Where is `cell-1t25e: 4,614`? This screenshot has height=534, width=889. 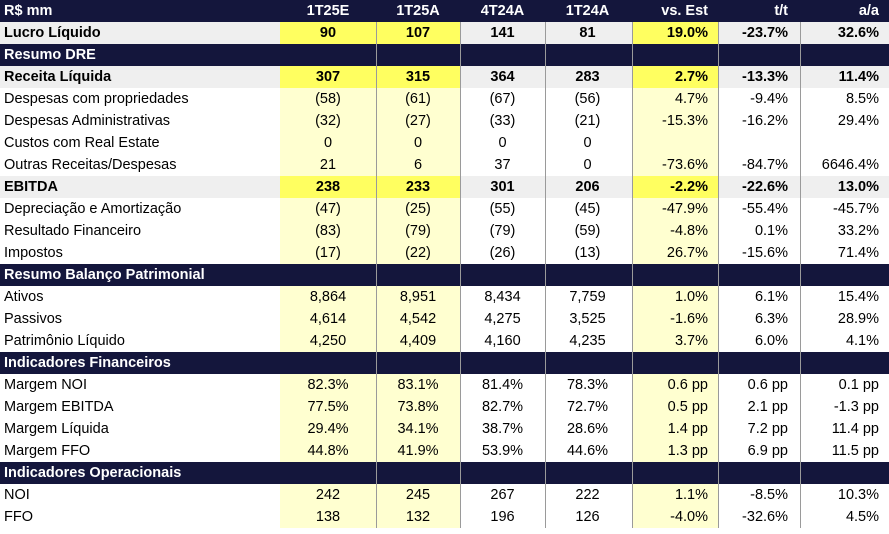 cell-1t25e: 4,614 is located at coordinates (328, 319).